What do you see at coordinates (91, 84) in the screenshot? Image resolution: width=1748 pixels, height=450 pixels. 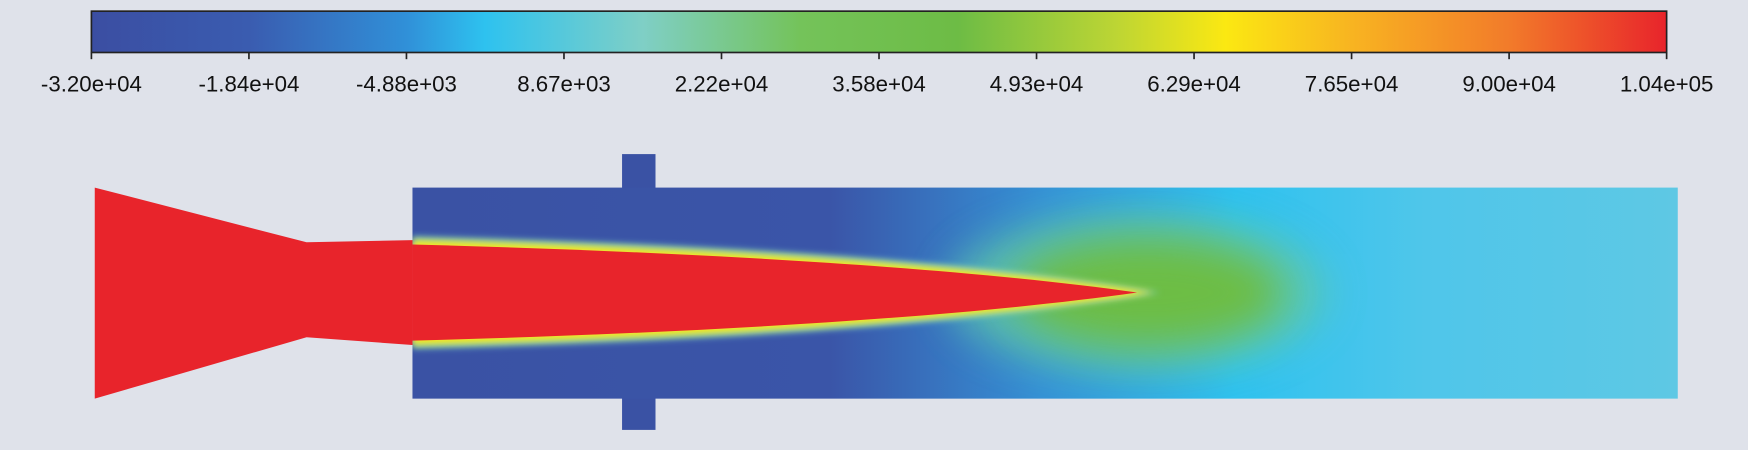 I see `colorbar-tick-label: -3.20e+04` at bounding box center [91, 84].